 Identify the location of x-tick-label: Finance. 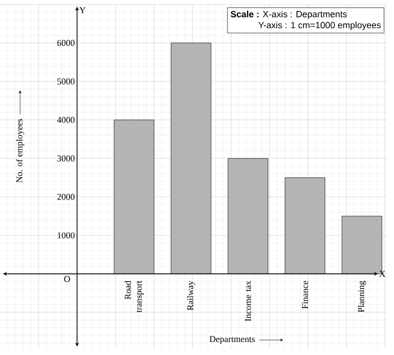
(305, 295).